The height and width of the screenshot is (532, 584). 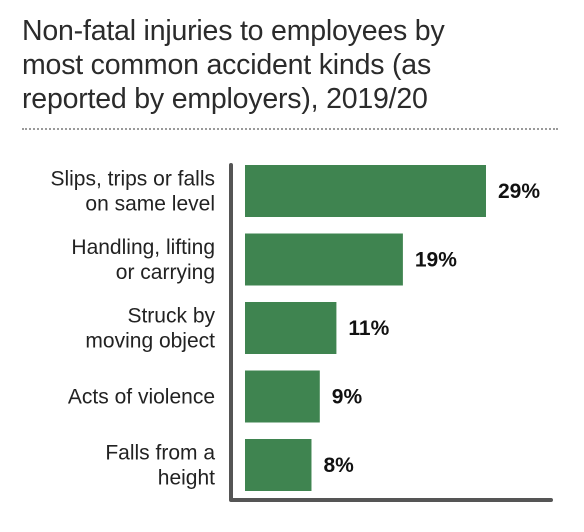 I want to click on value-label-0: 29%, so click(x=519, y=191).